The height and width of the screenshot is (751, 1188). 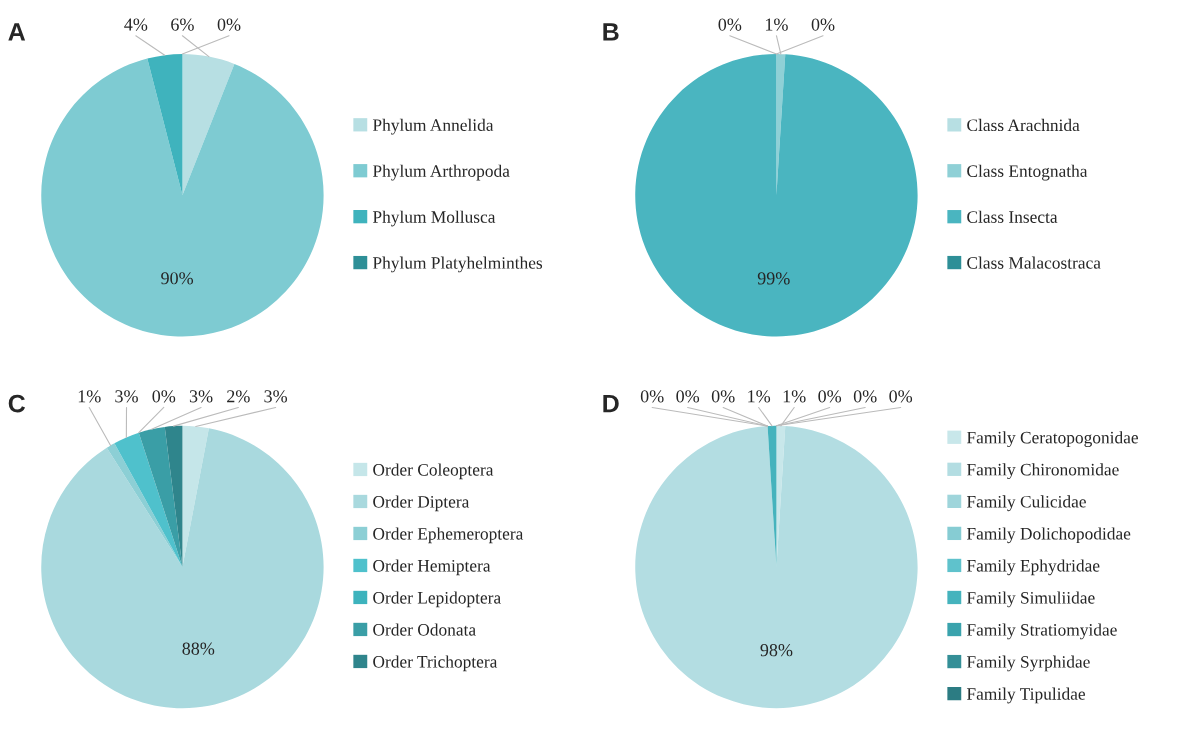 What do you see at coordinates (437, 599) in the screenshot?
I see `legend-label: Order Lepidoptera` at bounding box center [437, 599].